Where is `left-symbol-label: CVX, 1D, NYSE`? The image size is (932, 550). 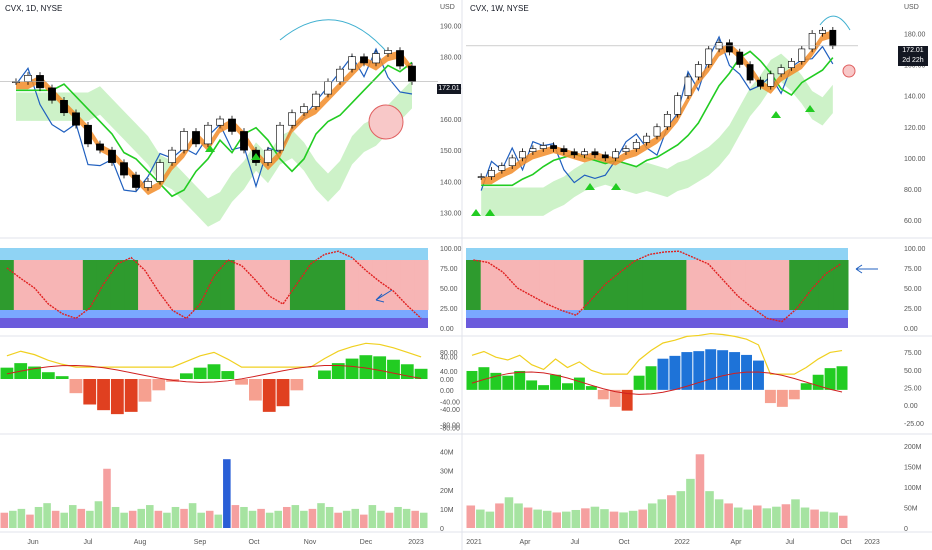 left-symbol-label: CVX, 1D, NYSE is located at coordinates (34, 8).